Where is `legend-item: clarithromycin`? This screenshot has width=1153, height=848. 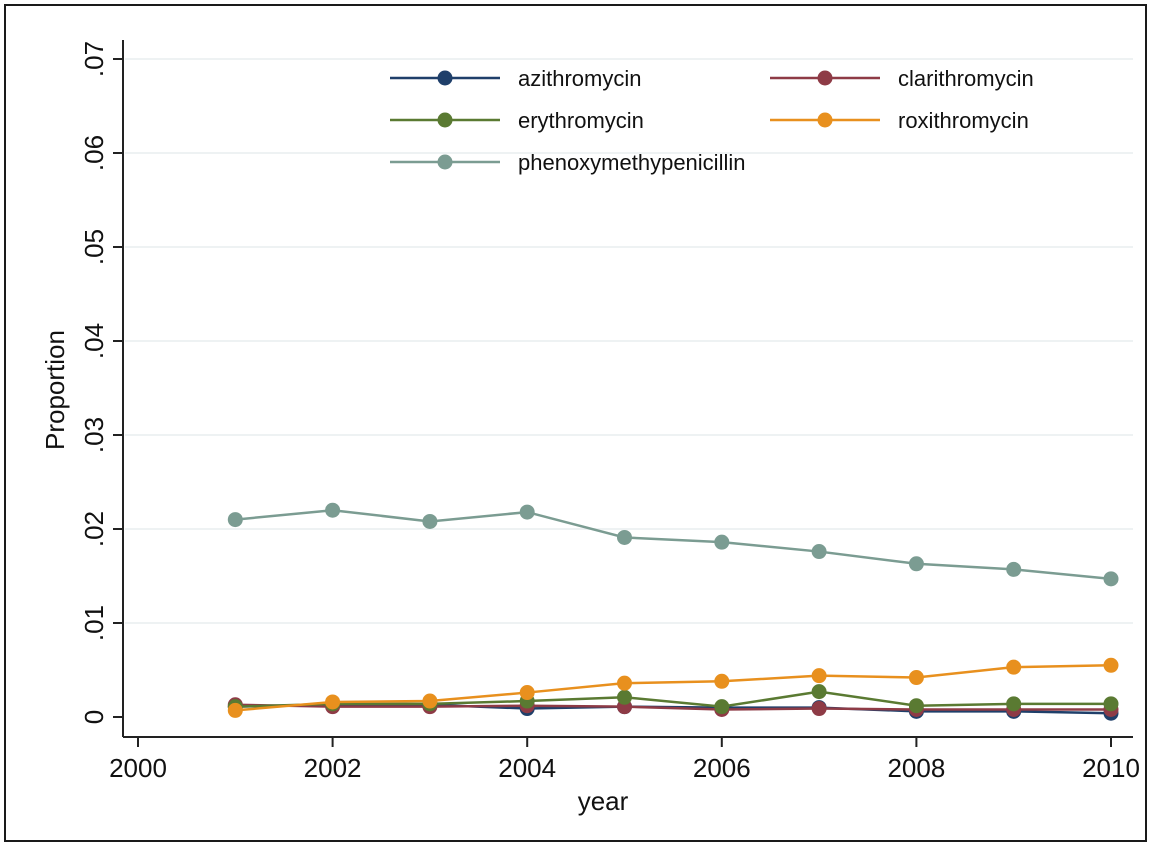
legend-item: clarithromycin is located at coordinates (902, 78).